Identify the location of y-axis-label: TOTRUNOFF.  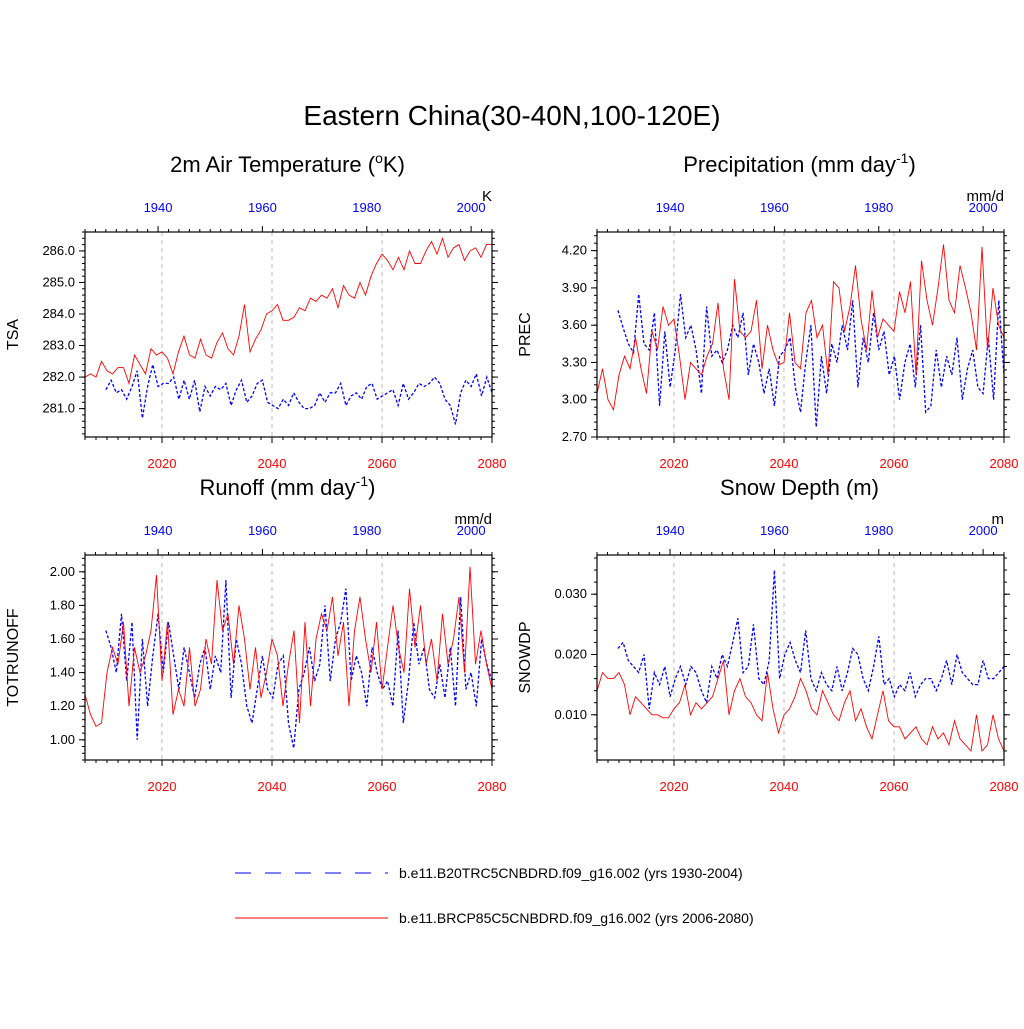
(13, 657).